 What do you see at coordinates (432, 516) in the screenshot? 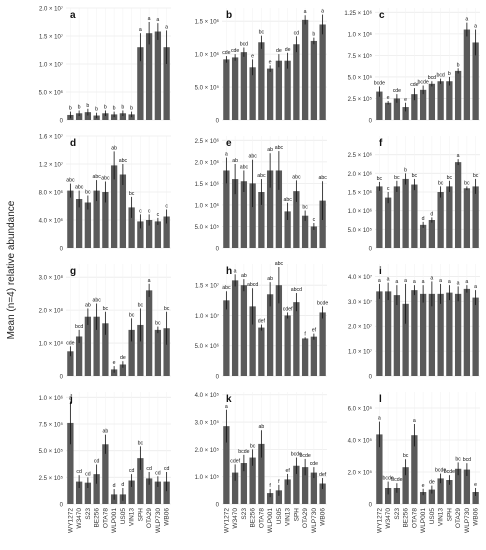
I see `x-tick-label: US05` at bounding box center [432, 516].